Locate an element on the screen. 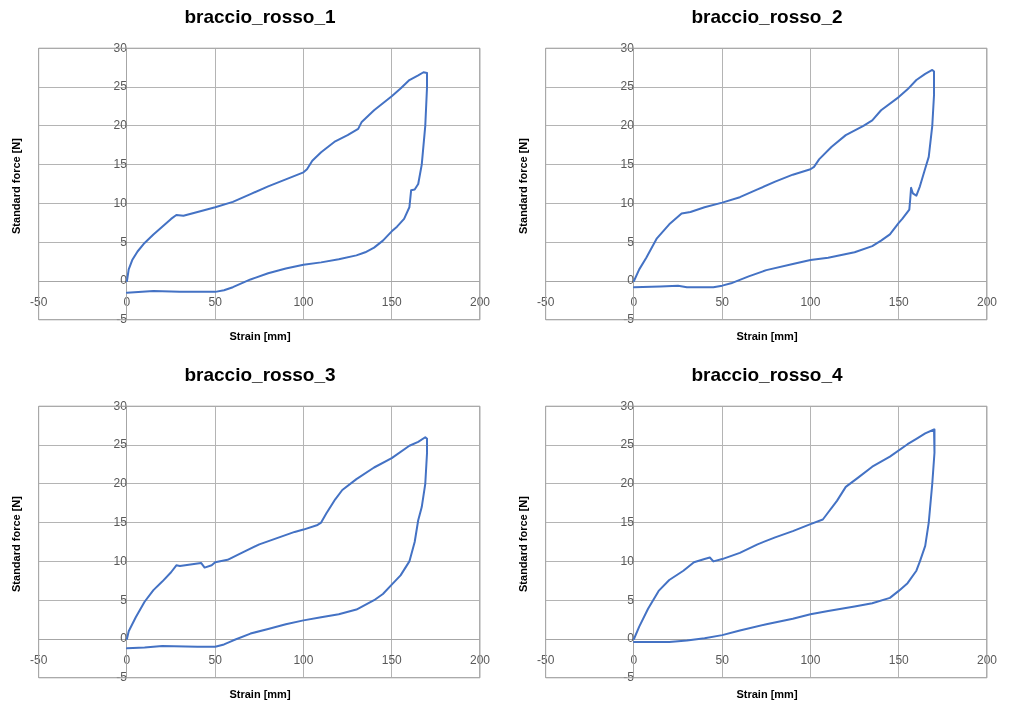 The height and width of the screenshot is (715, 1014). chart-title: braccio_rosso_2 is located at coordinates (767, 17).